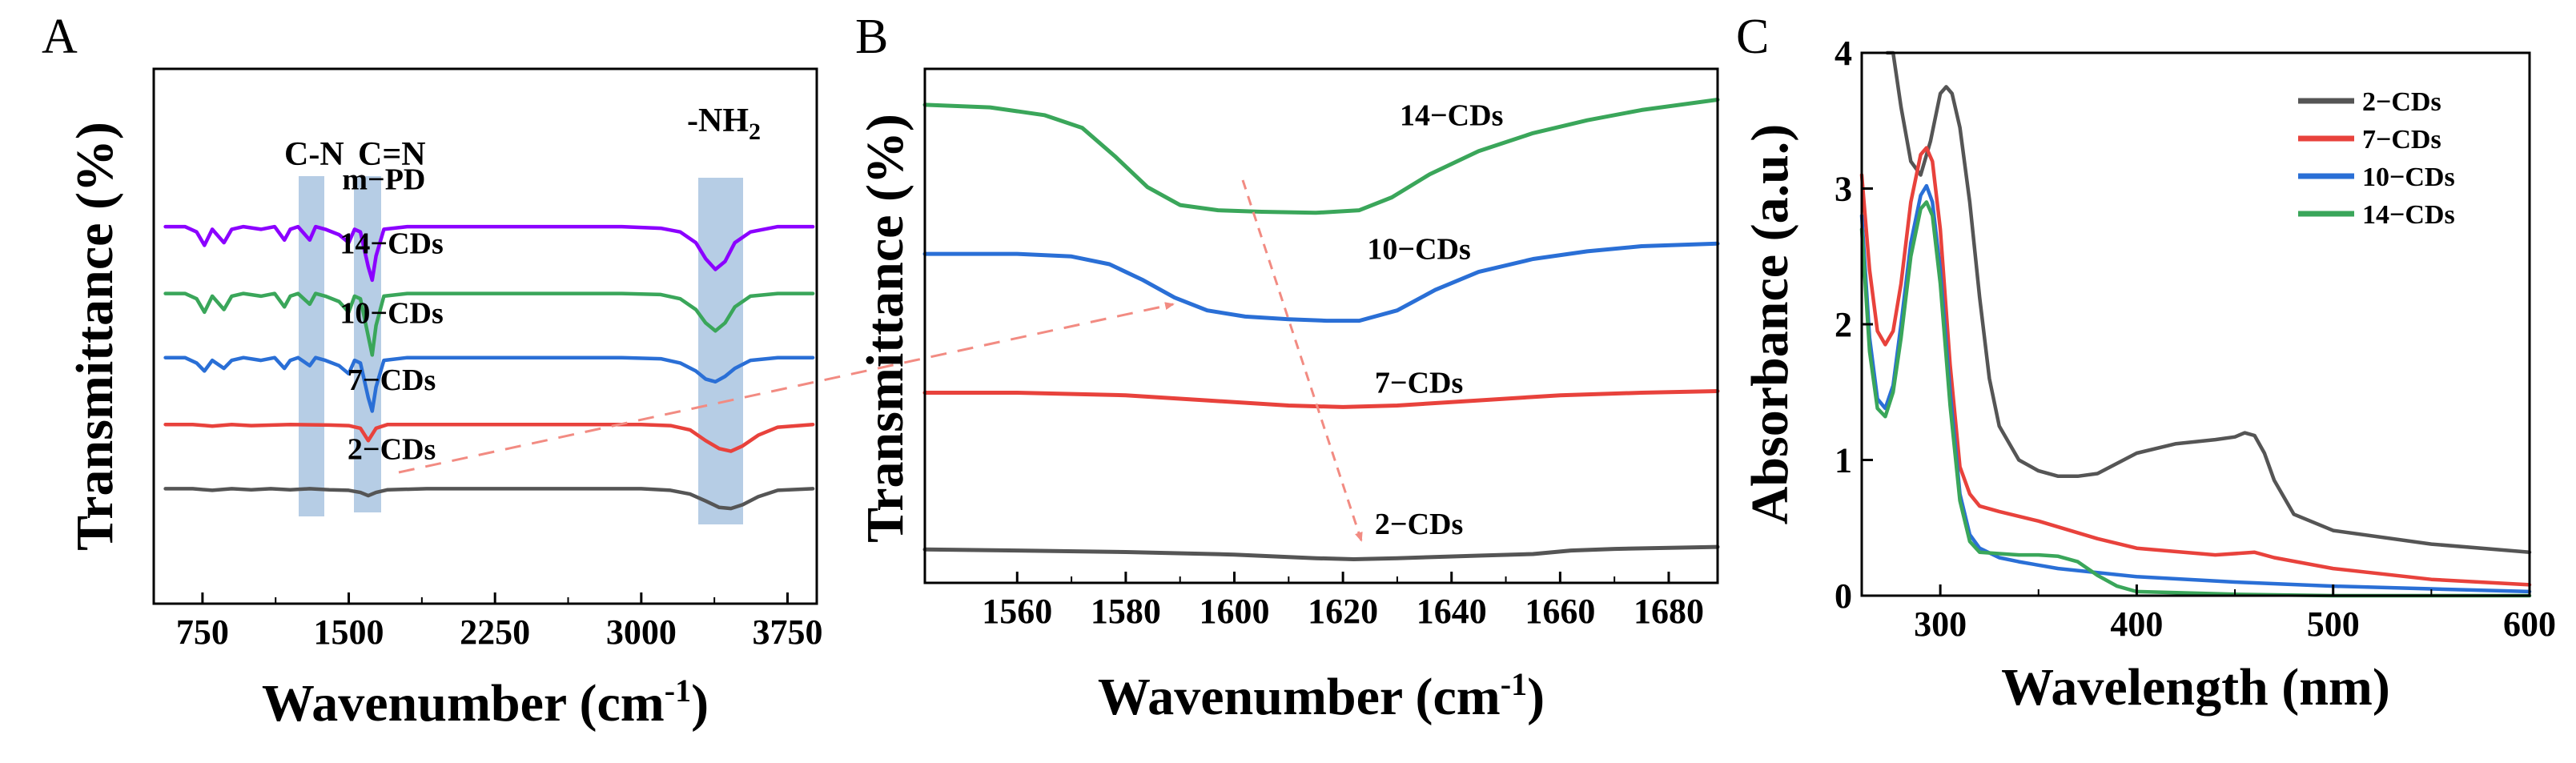  Describe the element at coordinates (2401, 140) in the screenshot. I see `legend-label: 7−CDs` at that location.